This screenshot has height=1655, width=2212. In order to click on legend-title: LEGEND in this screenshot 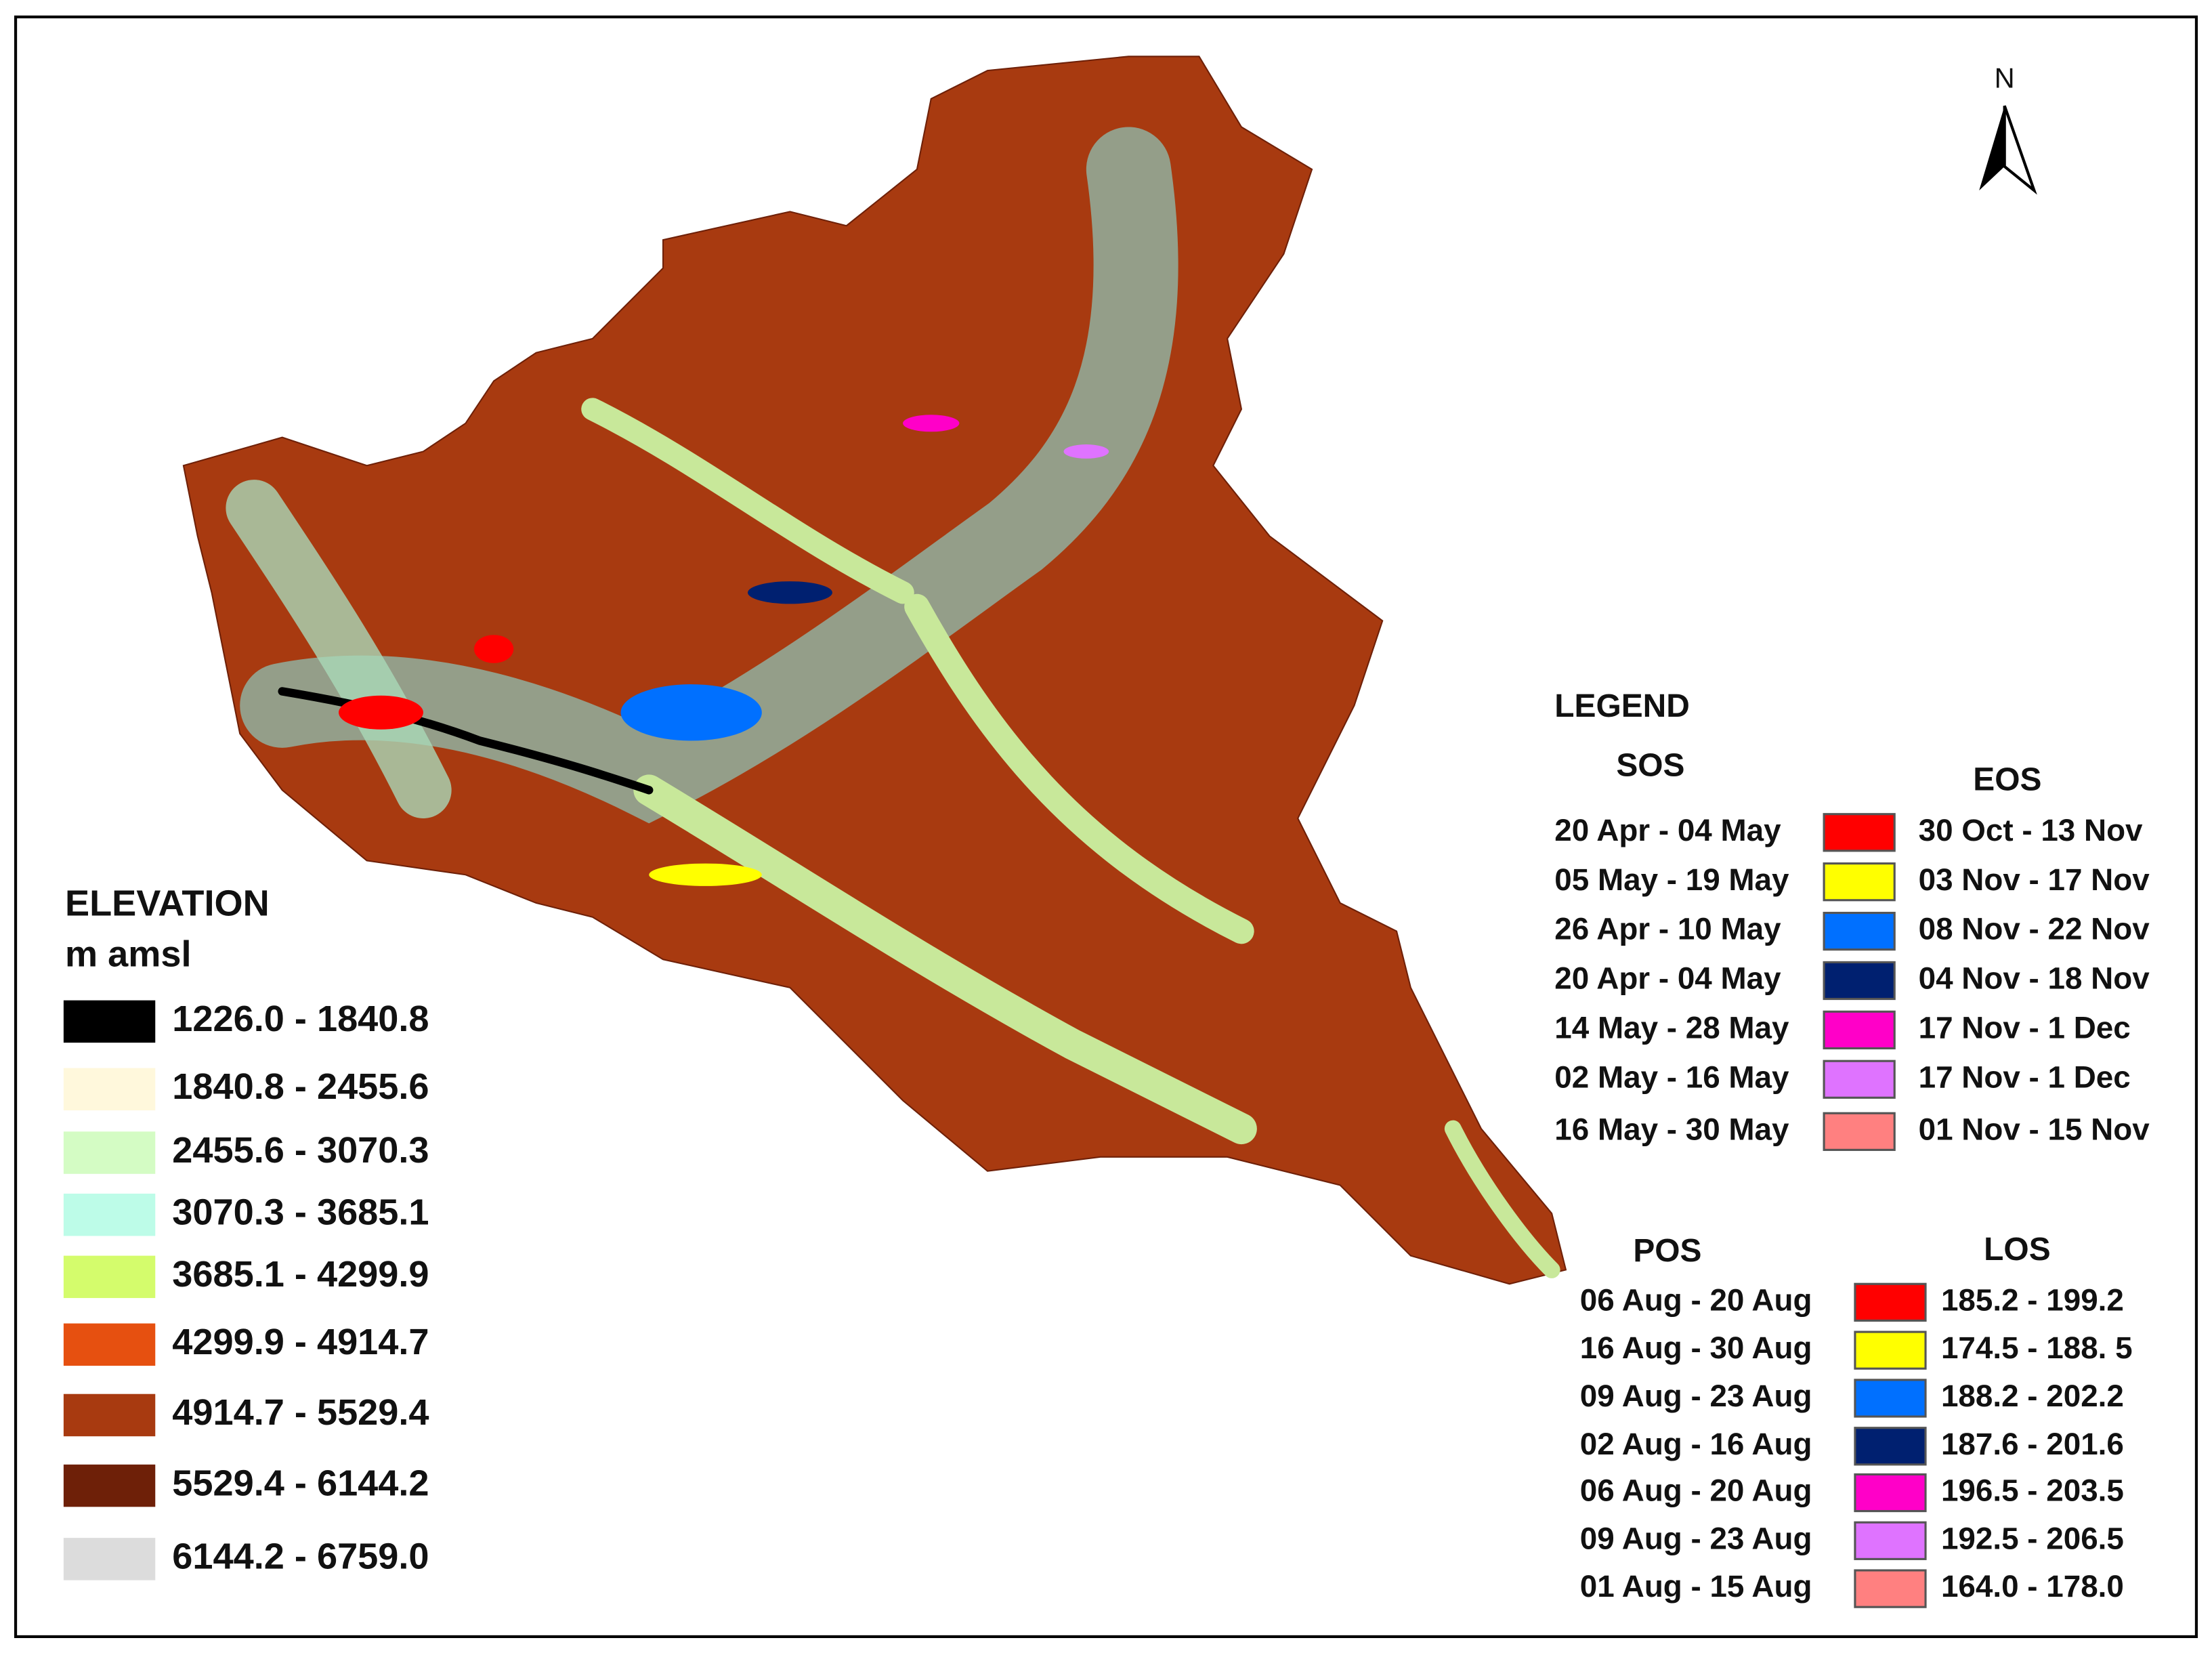, I will do `click(1622, 706)`.